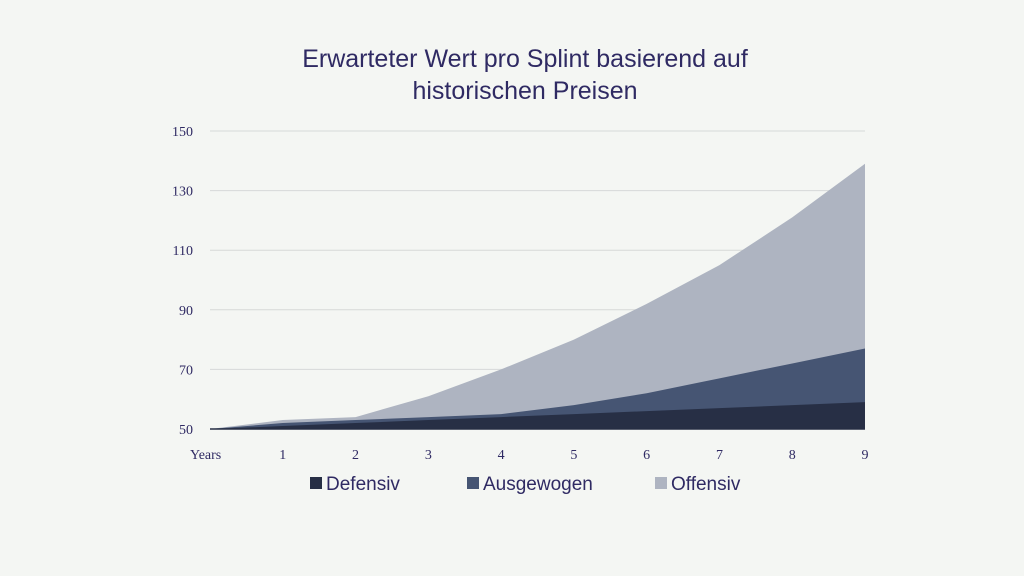 Image resolution: width=1024 pixels, height=576 pixels. What do you see at coordinates (525, 59) in the screenshot?
I see `chart-title-line-1: Erwarteter Wert pro Splint basierend auf` at bounding box center [525, 59].